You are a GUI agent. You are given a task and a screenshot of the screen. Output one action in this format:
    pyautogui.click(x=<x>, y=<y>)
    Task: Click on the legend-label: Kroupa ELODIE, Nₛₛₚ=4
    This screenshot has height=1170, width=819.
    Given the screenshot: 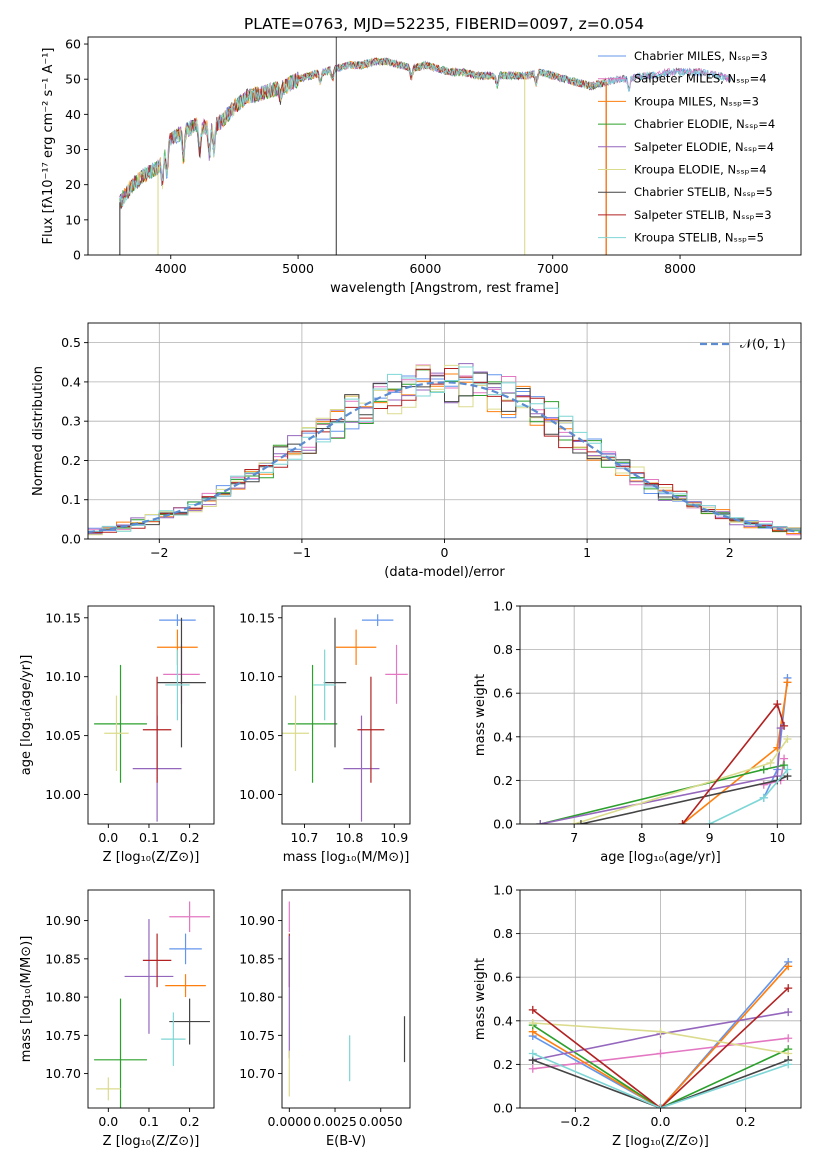 What is the action you would take?
    pyautogui.click(x=700, y=170)
    